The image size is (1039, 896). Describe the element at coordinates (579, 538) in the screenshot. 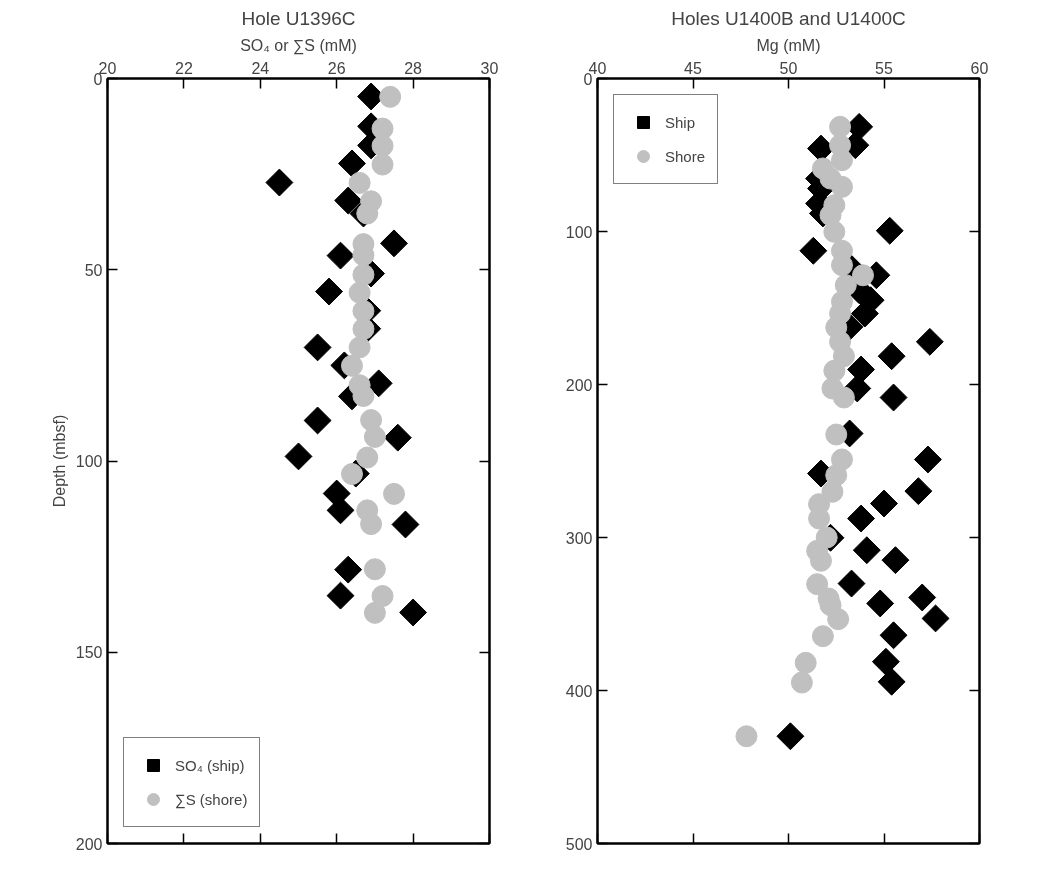

I see `y-tick-label: 300` at that location.